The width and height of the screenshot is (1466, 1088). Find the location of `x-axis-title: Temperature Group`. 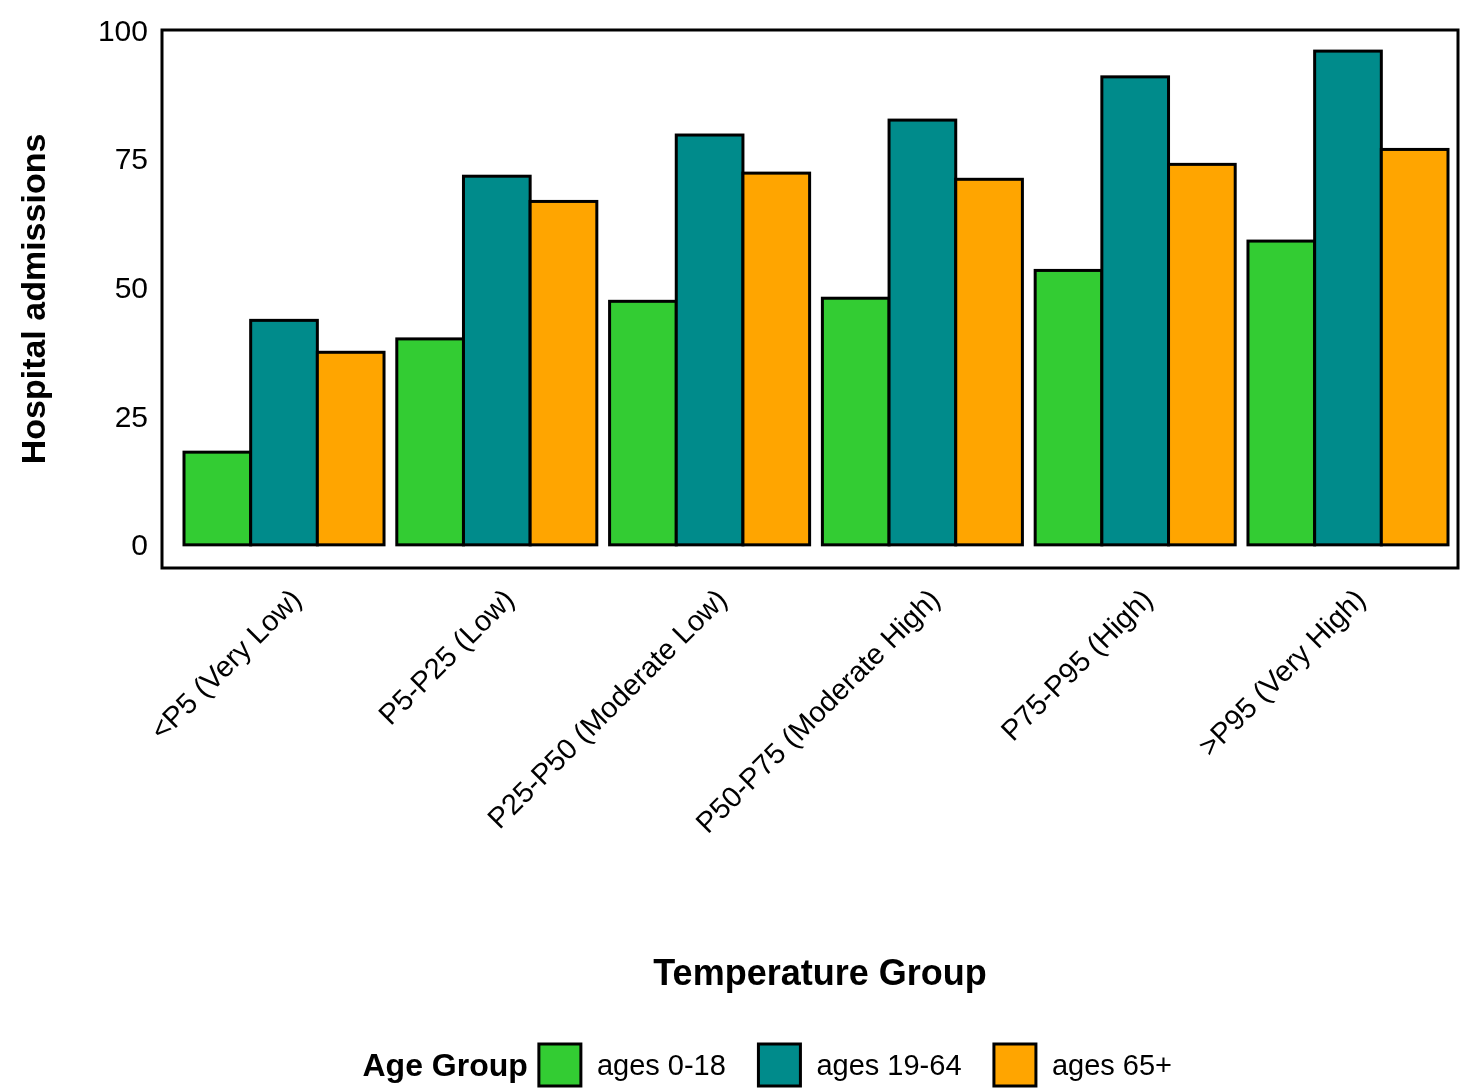

x-axis-title: Temperature Group is located at coordinates (820, 972).